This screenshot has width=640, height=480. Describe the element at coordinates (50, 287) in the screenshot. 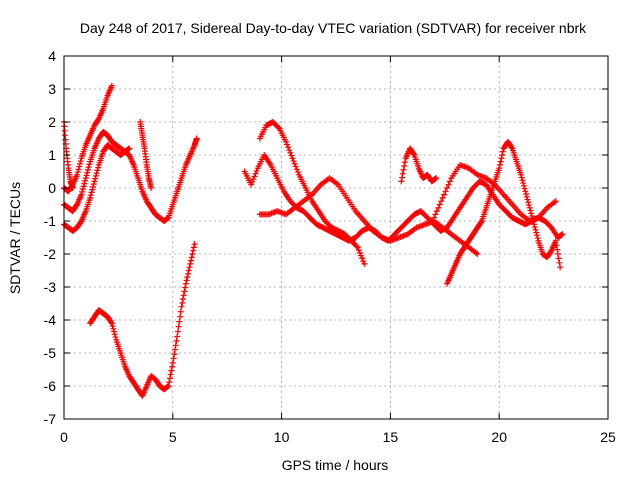

I see `y-tick-label: -3` at that location.